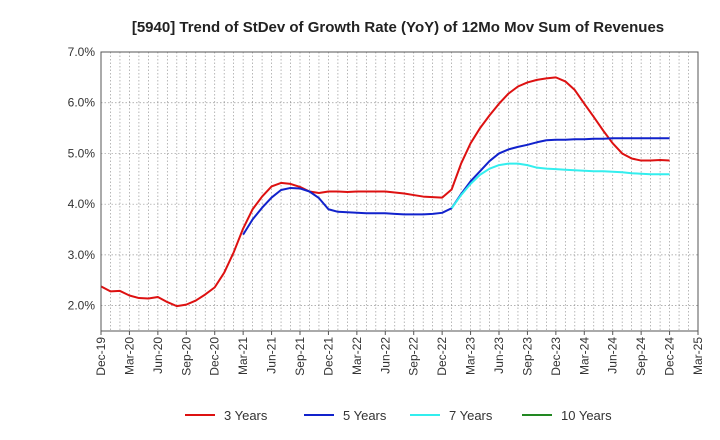  What do you see at coordinates (670, 356) in the screenshot?
I see `x-tick-label: Dec-24` at bounding box center [670, 356].